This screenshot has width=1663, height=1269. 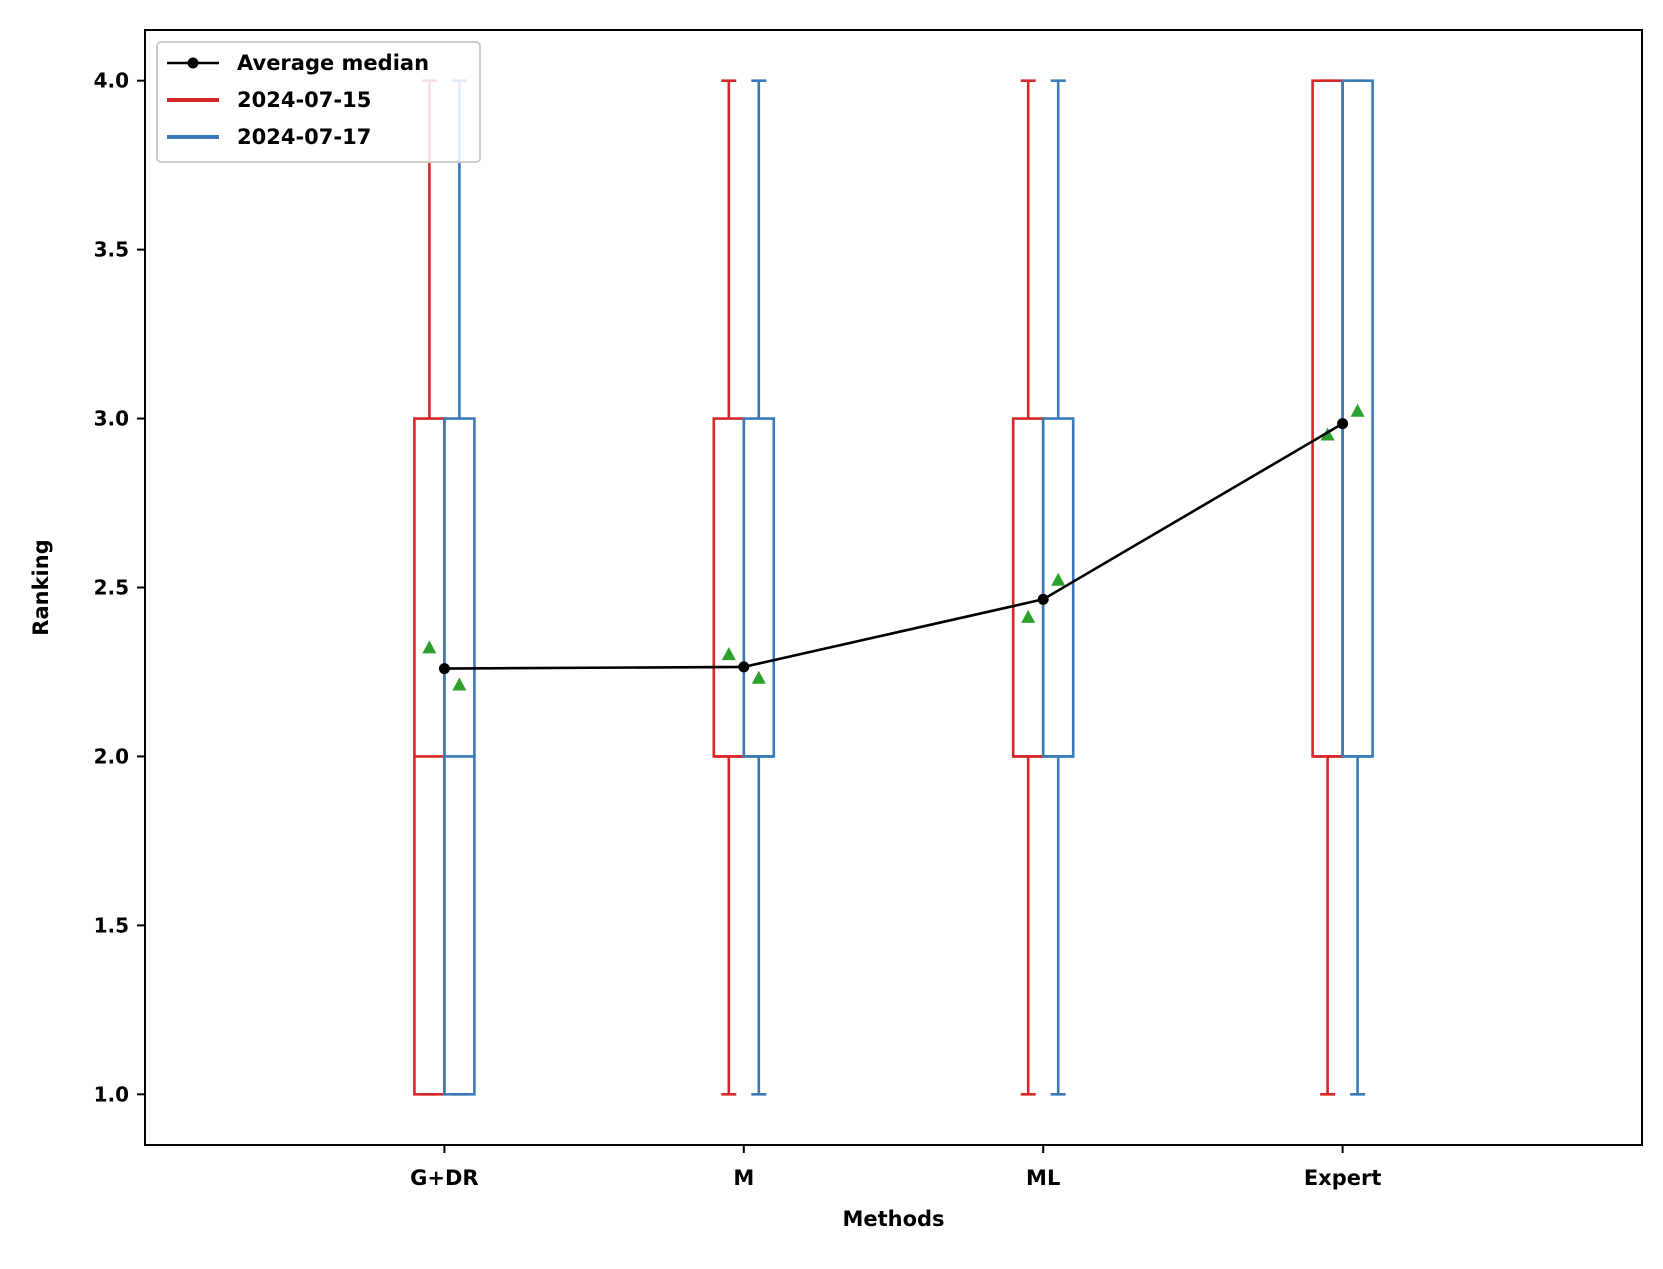 What do you see at coordinates (111, 250) in the screenshot?
I see `y-tick-label: 3.5` at bounding box center [111, 250].